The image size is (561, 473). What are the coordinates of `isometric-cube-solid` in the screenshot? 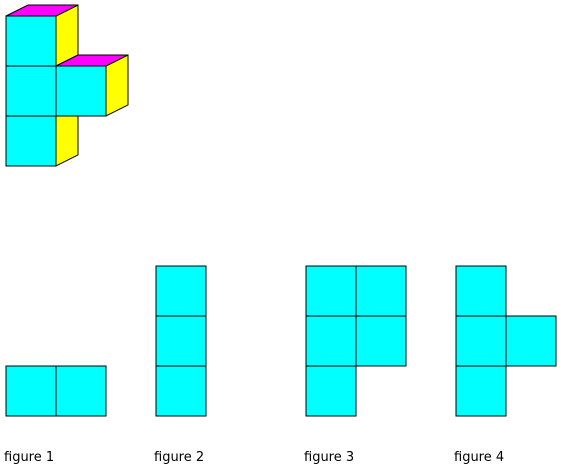 It's located at (67, 85).